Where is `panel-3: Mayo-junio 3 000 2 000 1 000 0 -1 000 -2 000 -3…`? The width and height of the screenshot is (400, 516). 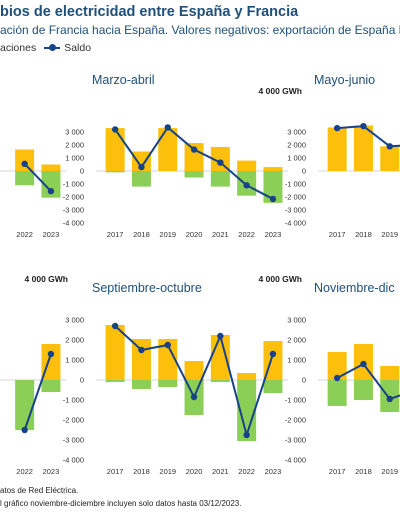
panel-3: Mayo-junio 3 000 2 000 1 000 0 -1 000 -2 000 -3… is located at coordinates (342, 156).